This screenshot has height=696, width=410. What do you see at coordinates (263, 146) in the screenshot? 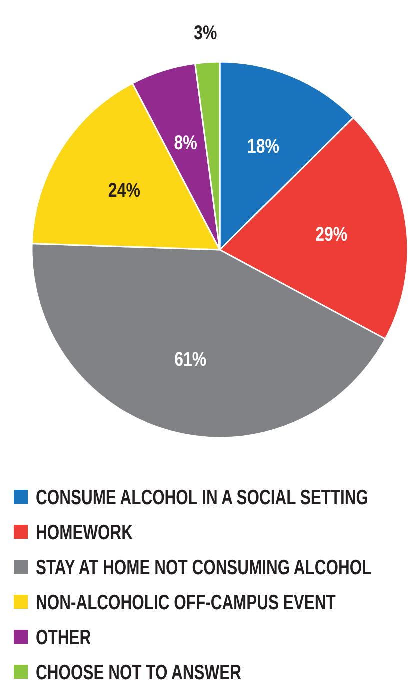
I see `data-label: 18%` at bounding box center [263, 146].